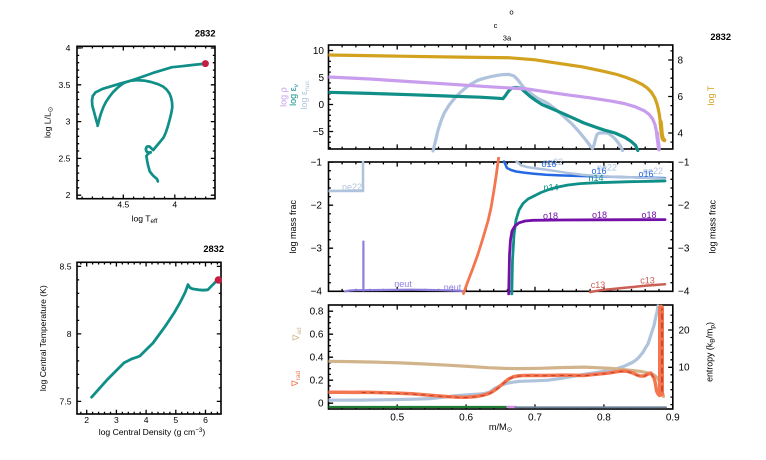  Describe the element at coordinates (294, 95) in the screenshot. I see `svg-text: log εν` at that location.